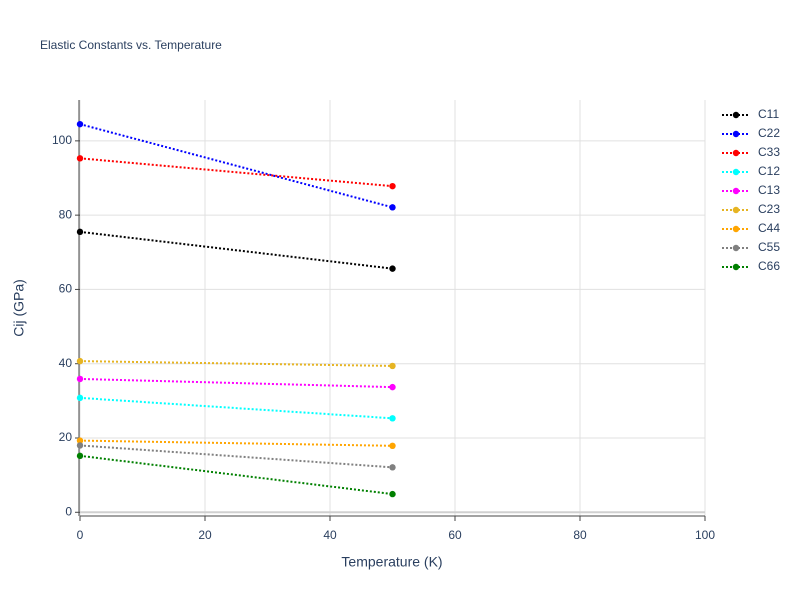 The width and height of the screenshot is (800, 605). I want to click on y-tick-label: 80, so click(66, 214).